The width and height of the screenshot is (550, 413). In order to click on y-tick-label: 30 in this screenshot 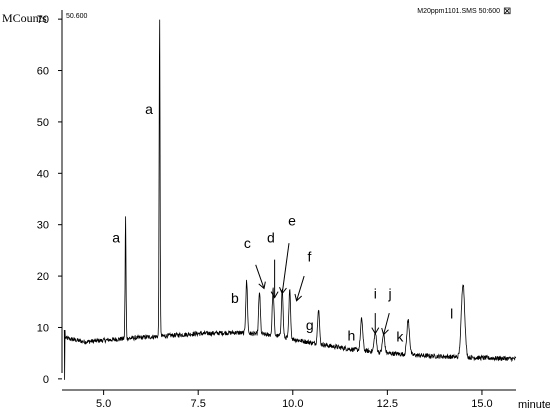, I will do `click(43, 226)`.